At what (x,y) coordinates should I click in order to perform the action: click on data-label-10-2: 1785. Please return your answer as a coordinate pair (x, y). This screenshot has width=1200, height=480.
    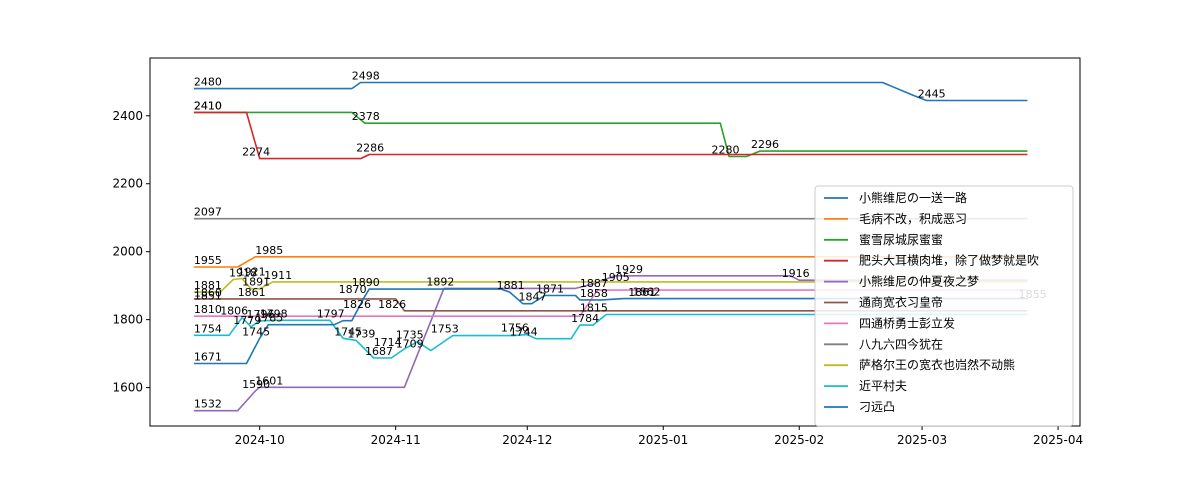
    Looking at the image, I should click on (269, 318).